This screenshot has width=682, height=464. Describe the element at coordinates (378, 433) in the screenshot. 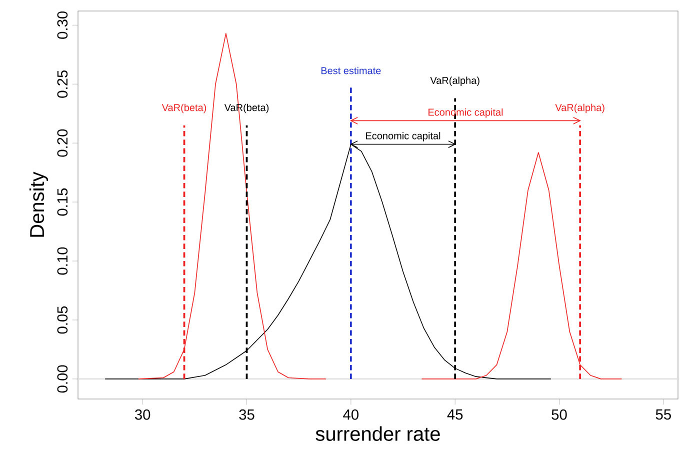

I see `x-axis-title: surrender rate` at that location.